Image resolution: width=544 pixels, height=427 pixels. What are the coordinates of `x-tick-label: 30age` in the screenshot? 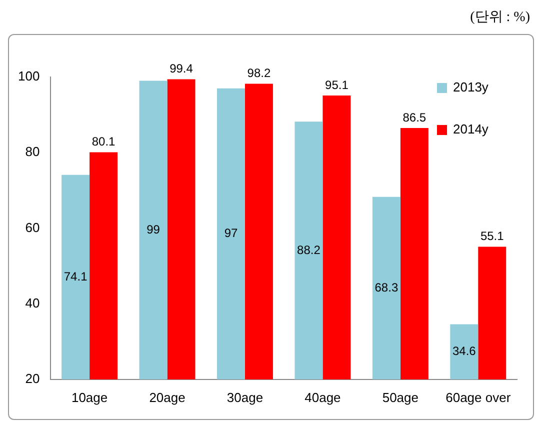 It's located at (245, 397).